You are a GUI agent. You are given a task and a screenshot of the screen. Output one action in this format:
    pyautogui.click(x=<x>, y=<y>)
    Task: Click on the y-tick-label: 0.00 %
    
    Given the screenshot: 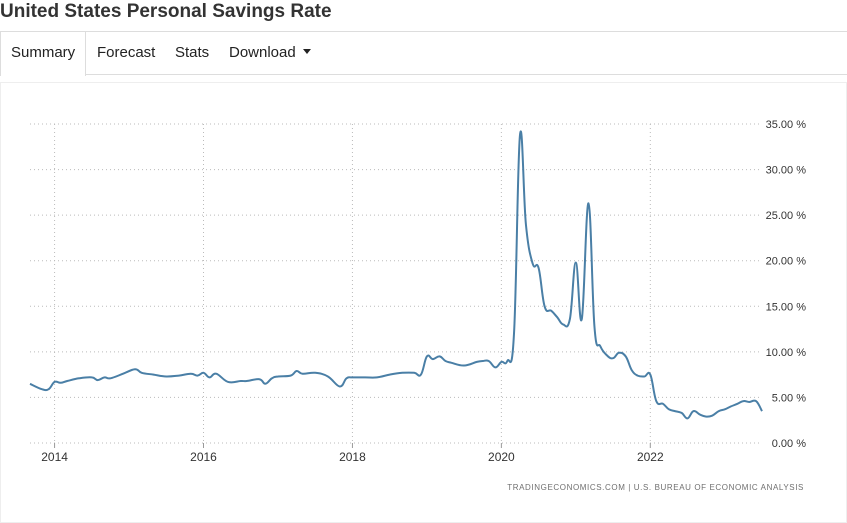 What is the action you would take?
    pyautogui.click(x=789, y=444)
    